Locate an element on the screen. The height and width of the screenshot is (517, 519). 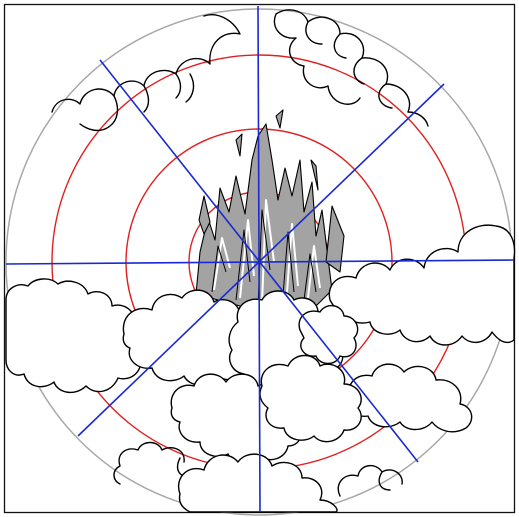
cloud-right is located at coordinates (422, 285).